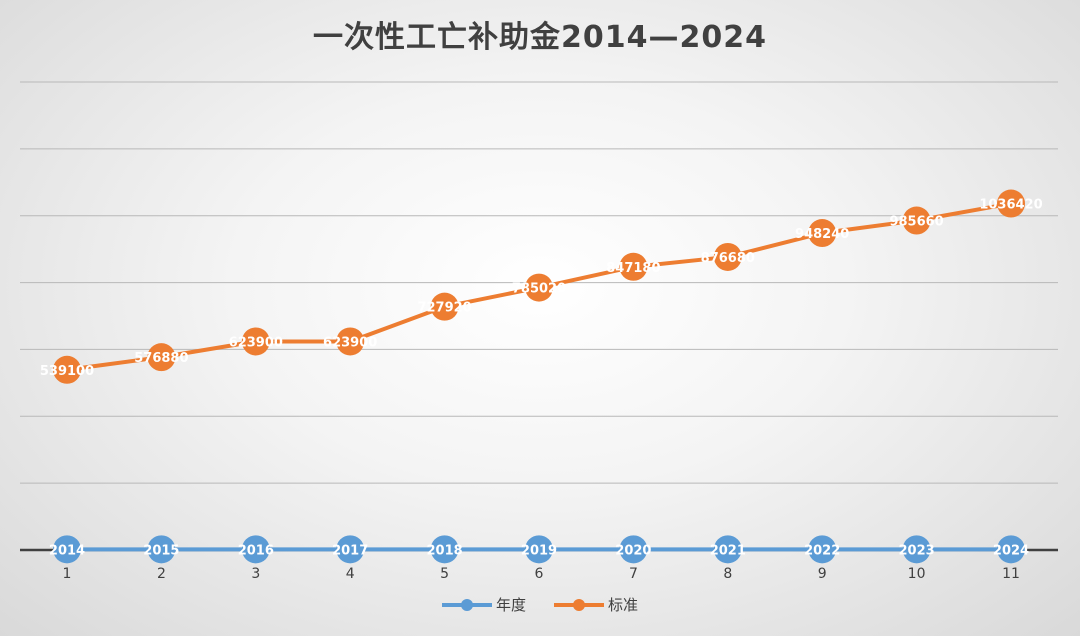 This screenshot has height=636, width=1080. Describe the element at coordinates (1011, 574) in the screenshot. I see `x-tick-label: 11` at that location.